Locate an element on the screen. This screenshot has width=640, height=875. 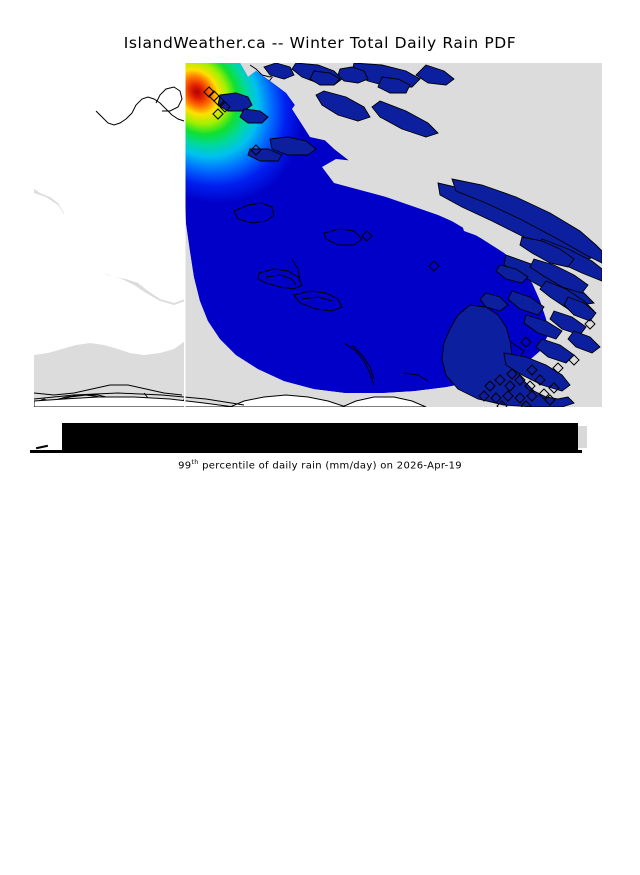
colorbar-axis-tick is located at coordinates (42, 447).